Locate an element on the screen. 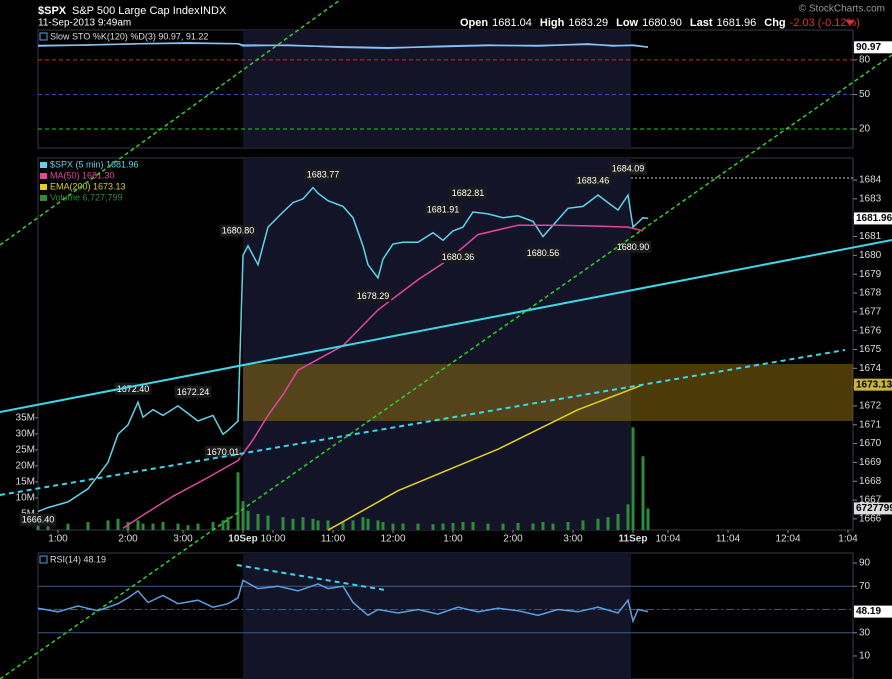 This screenshot has height=679, width=892. legend-label: Volume 6,727,799 is located at coordinates (86, 197).